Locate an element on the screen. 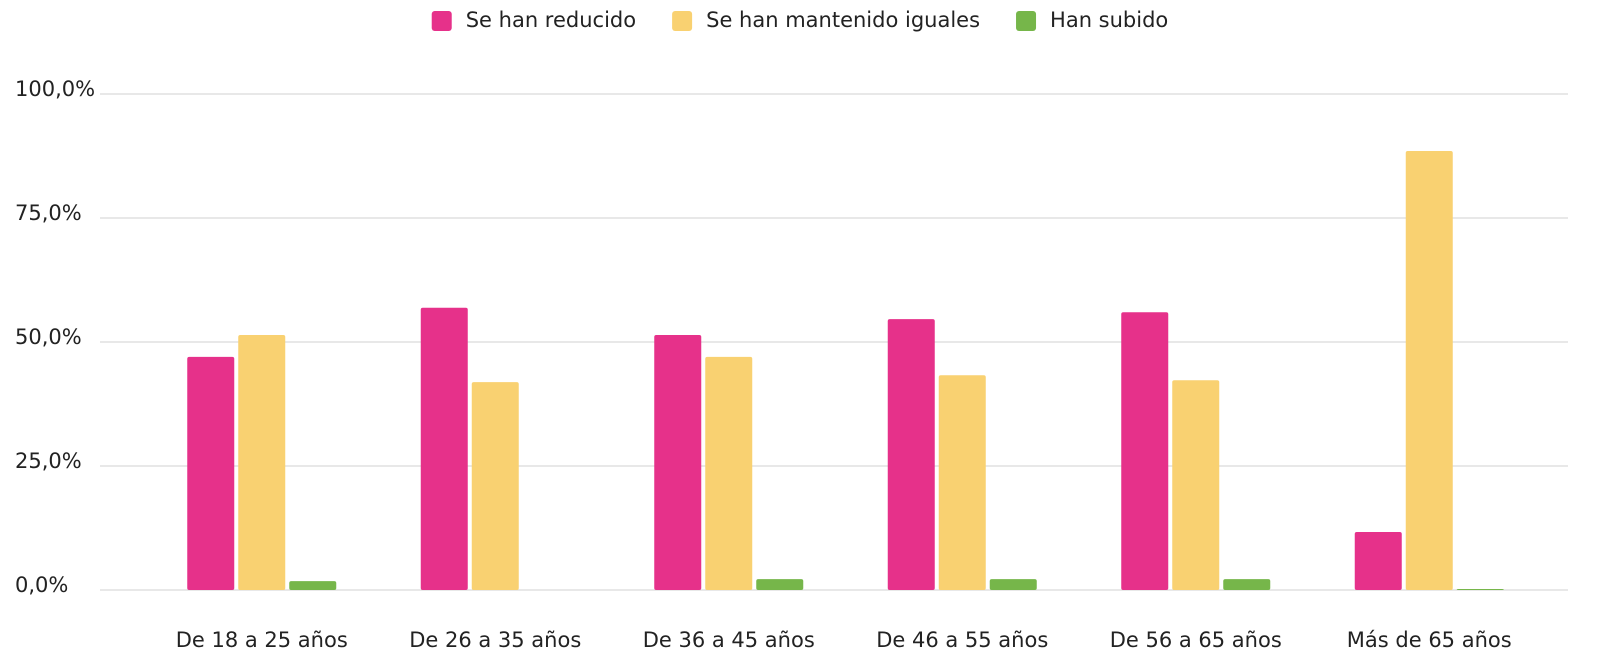  y-tick-label: 75,0% is located at coordinates (48, 213).